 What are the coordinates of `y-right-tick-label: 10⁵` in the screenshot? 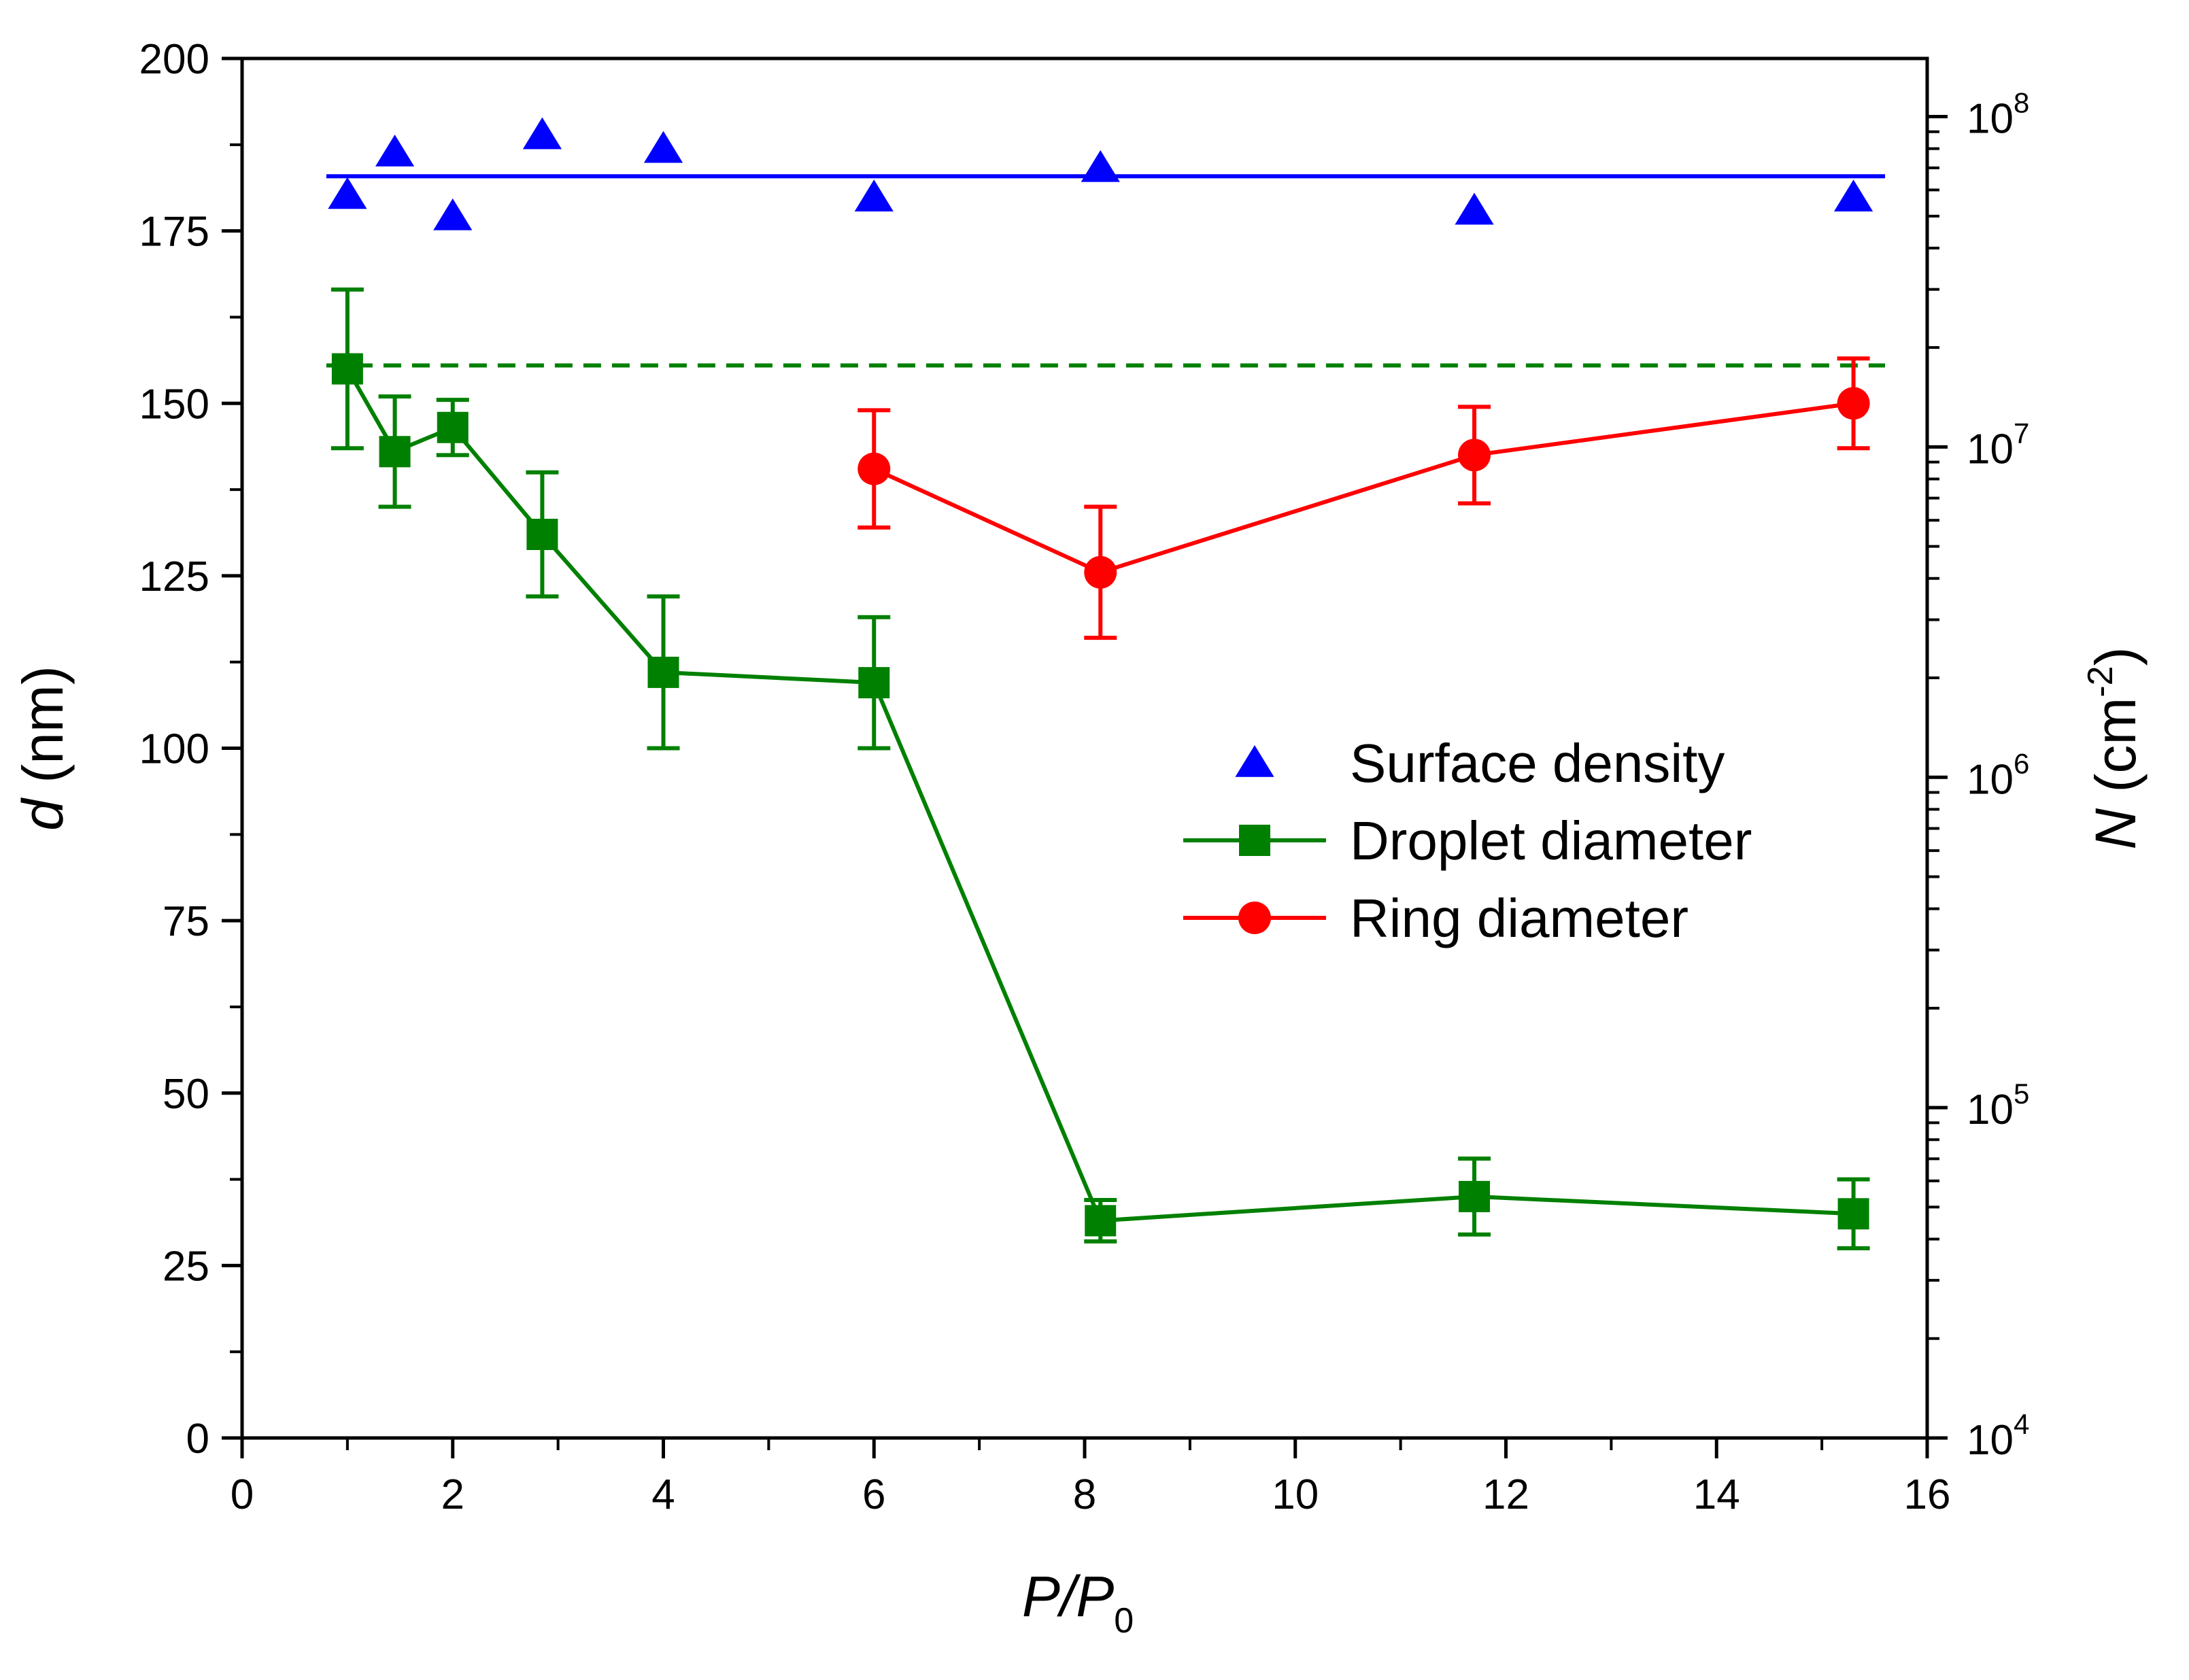 It's located at (1998, 1105).